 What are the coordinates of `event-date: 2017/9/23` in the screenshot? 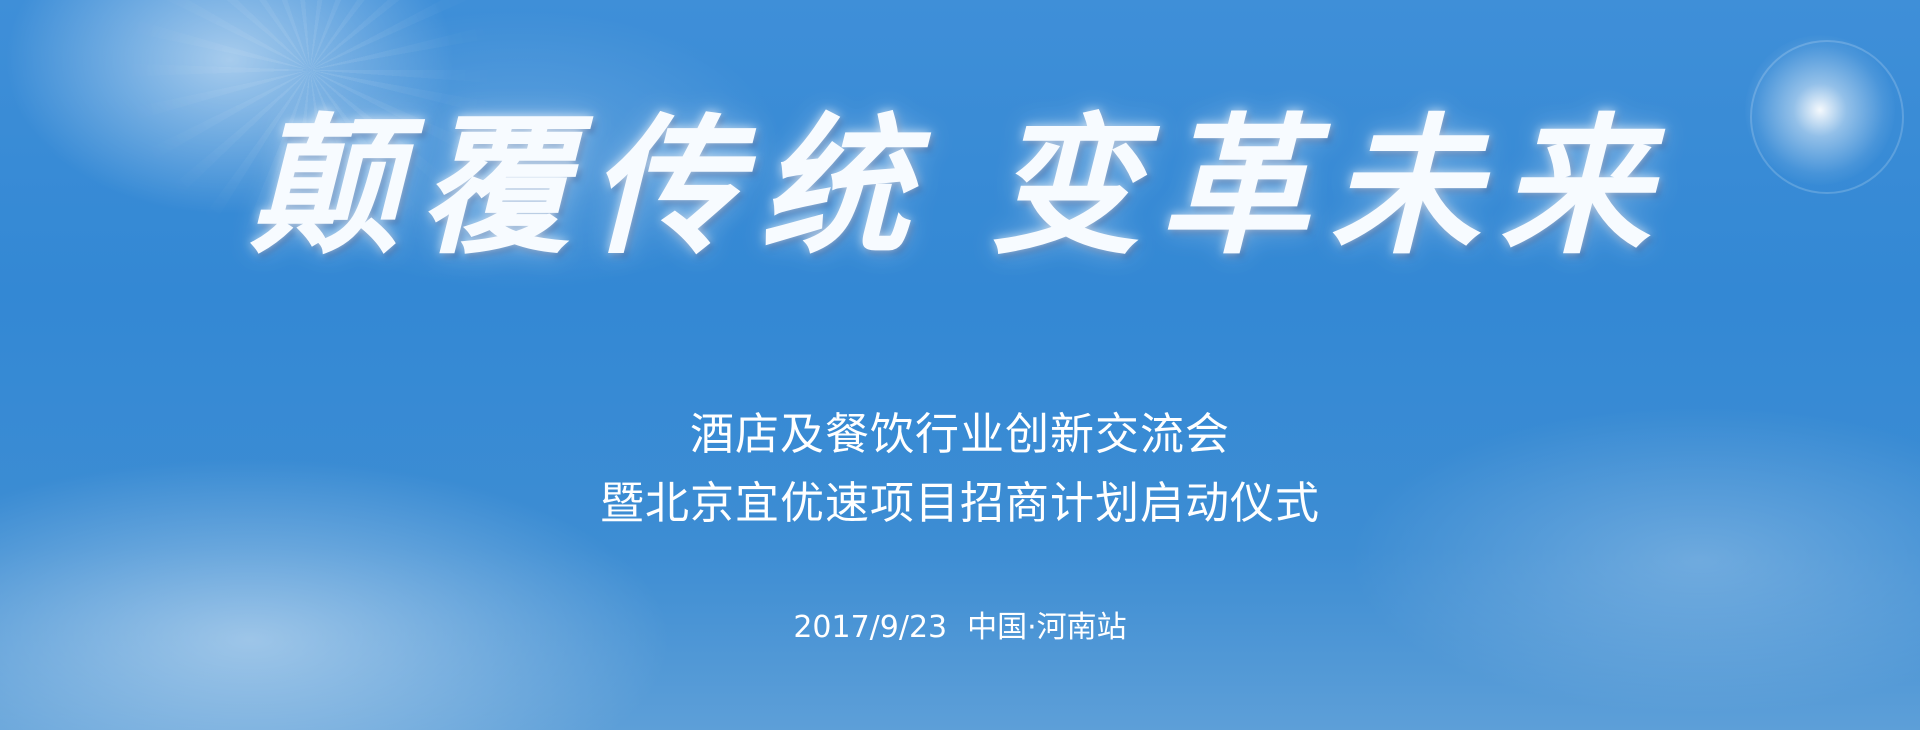 It's located at (870, 627).